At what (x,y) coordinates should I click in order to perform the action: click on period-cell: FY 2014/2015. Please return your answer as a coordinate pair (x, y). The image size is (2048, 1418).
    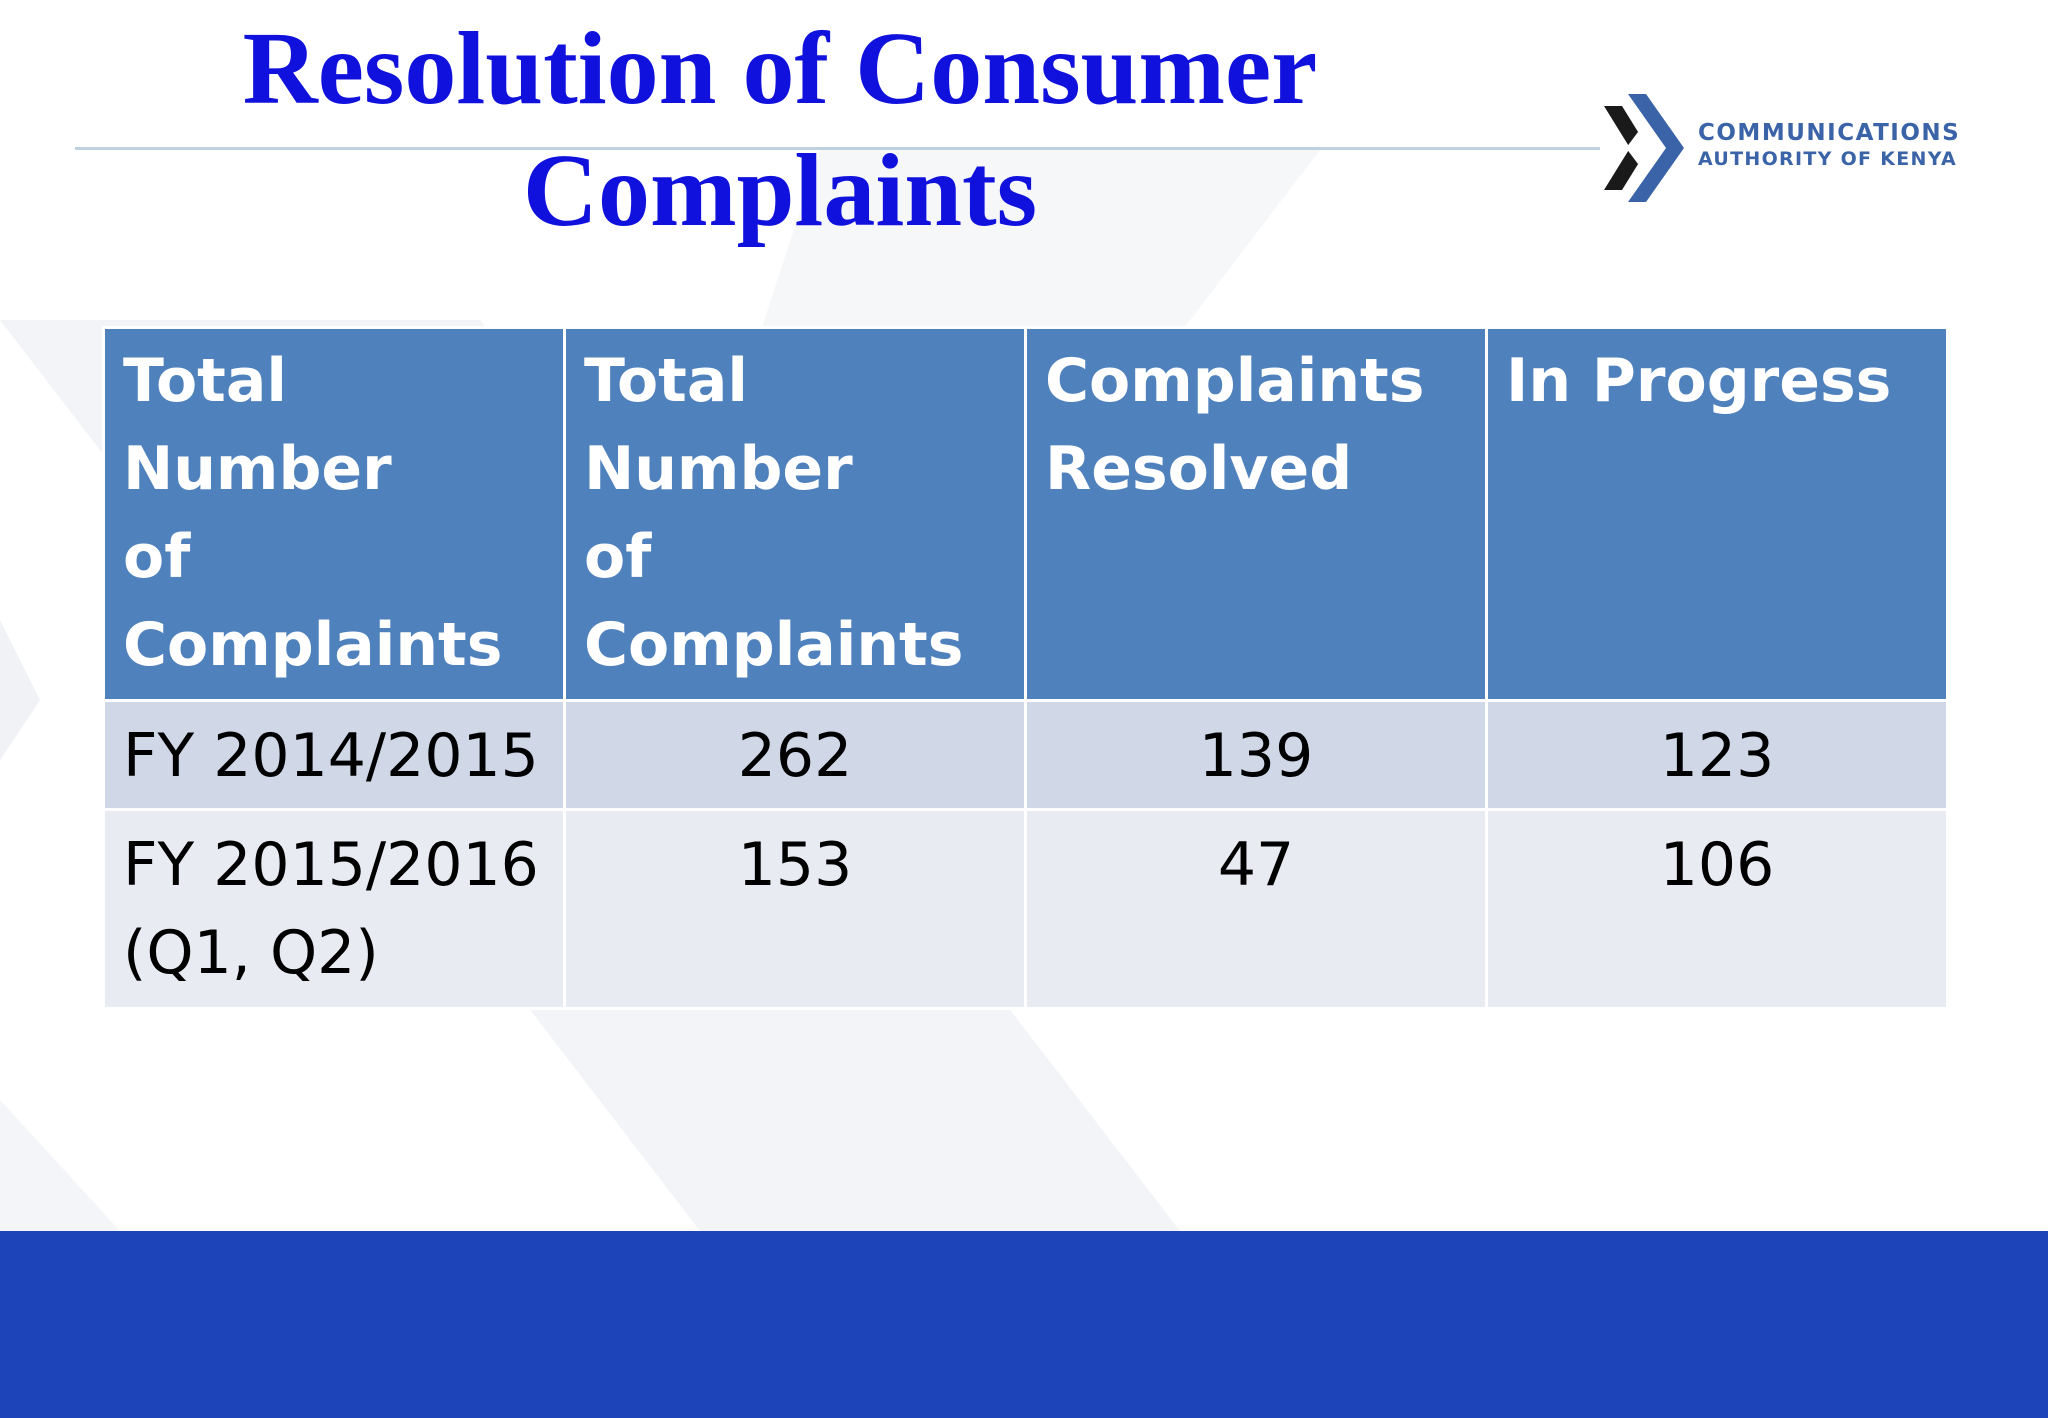
    Looking at the image, I should click on (334, 755).